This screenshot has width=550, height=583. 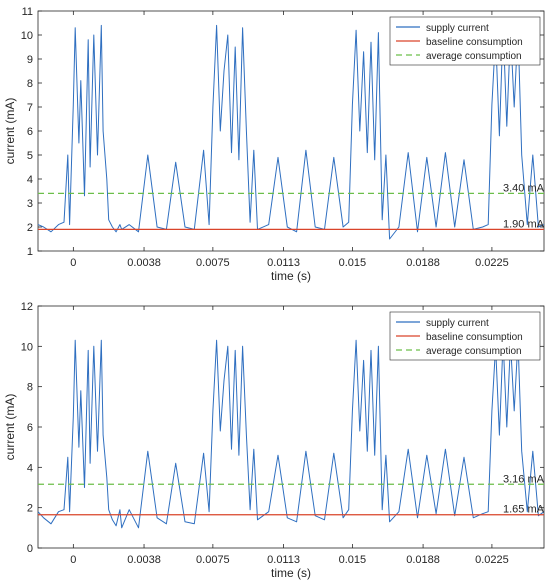 I want to click on y-tick-label: 7, so click(x=30, y=108).